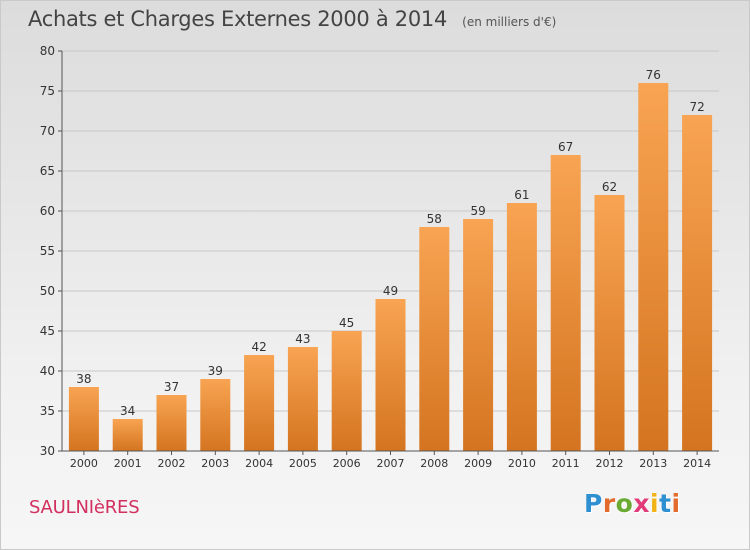 The image size is (750, 550). Describe the element at coordinates (565, 147) in the screenshot. I see `data-label-2011: 67` at that location.